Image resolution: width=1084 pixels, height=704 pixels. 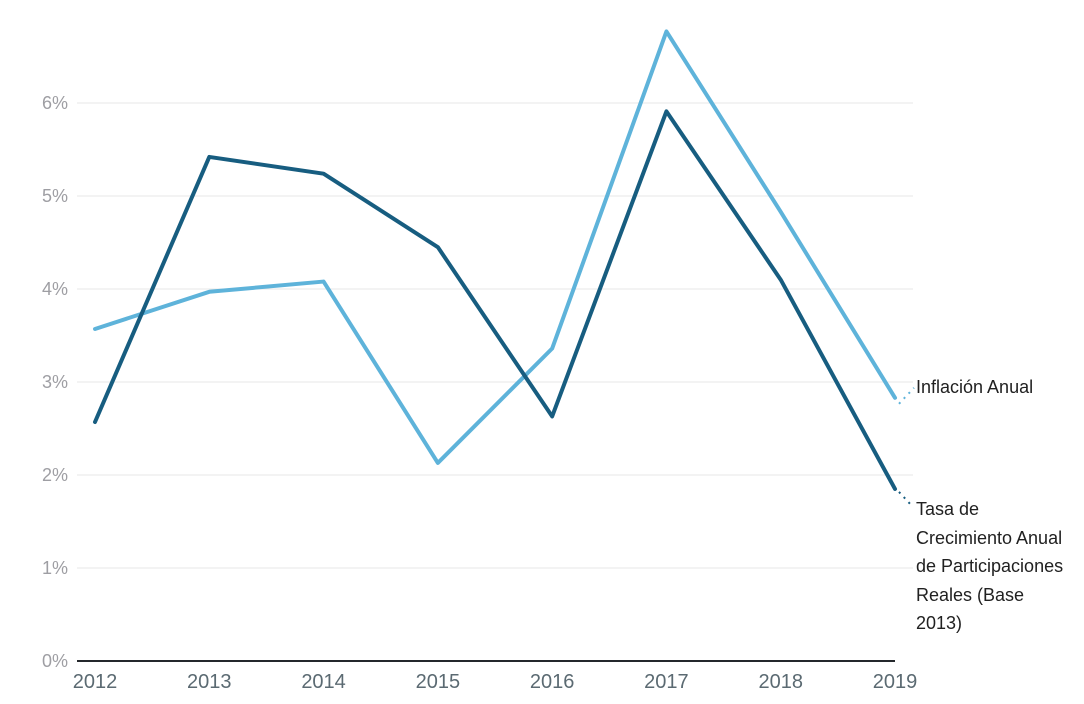 What do you see at coordinates (975, 387) in the screenshot?
I see `series-label-inflacion-anual: Inflación Anual` at bounding box center [975, 387].